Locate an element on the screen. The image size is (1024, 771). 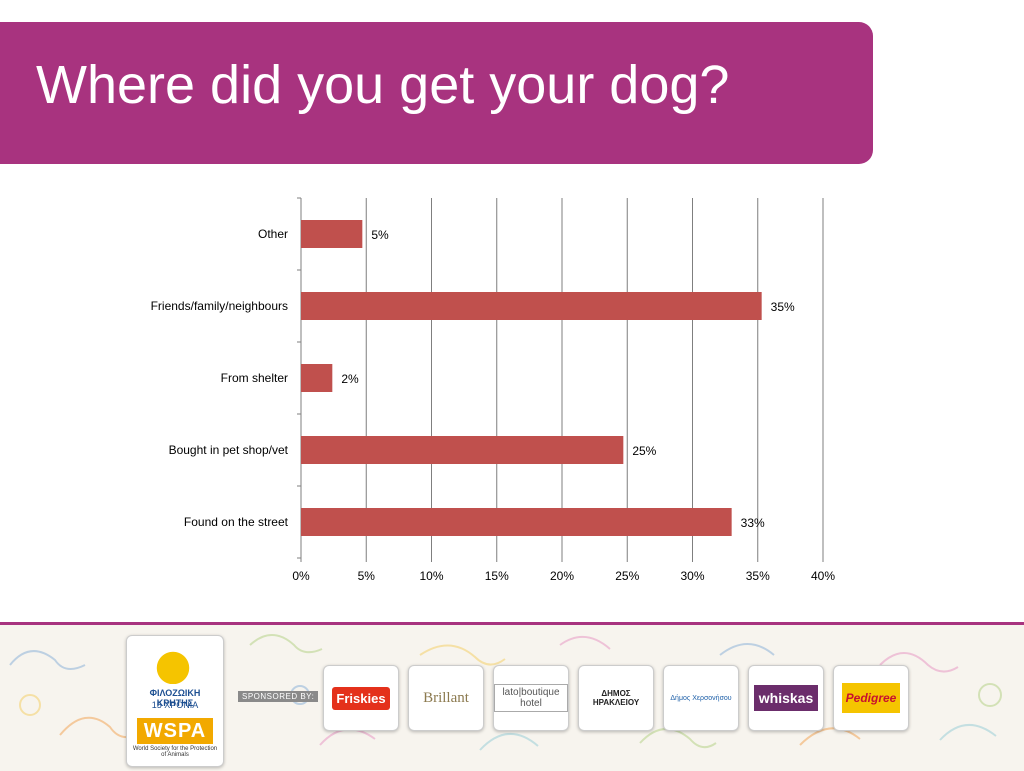
sponsor-name: ΔΗΜΟΣ ΗΡΑΚΛΕΙΟΥ is located at coordinates (616, 698).